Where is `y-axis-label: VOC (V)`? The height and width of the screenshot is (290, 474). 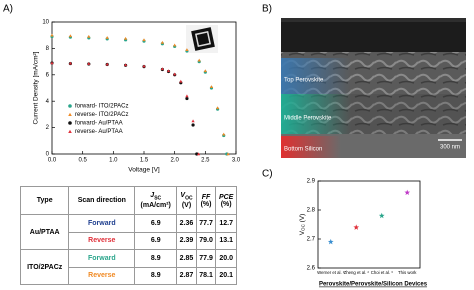
y-axis-label: VOC (V) is located at coordinates (302, 225).